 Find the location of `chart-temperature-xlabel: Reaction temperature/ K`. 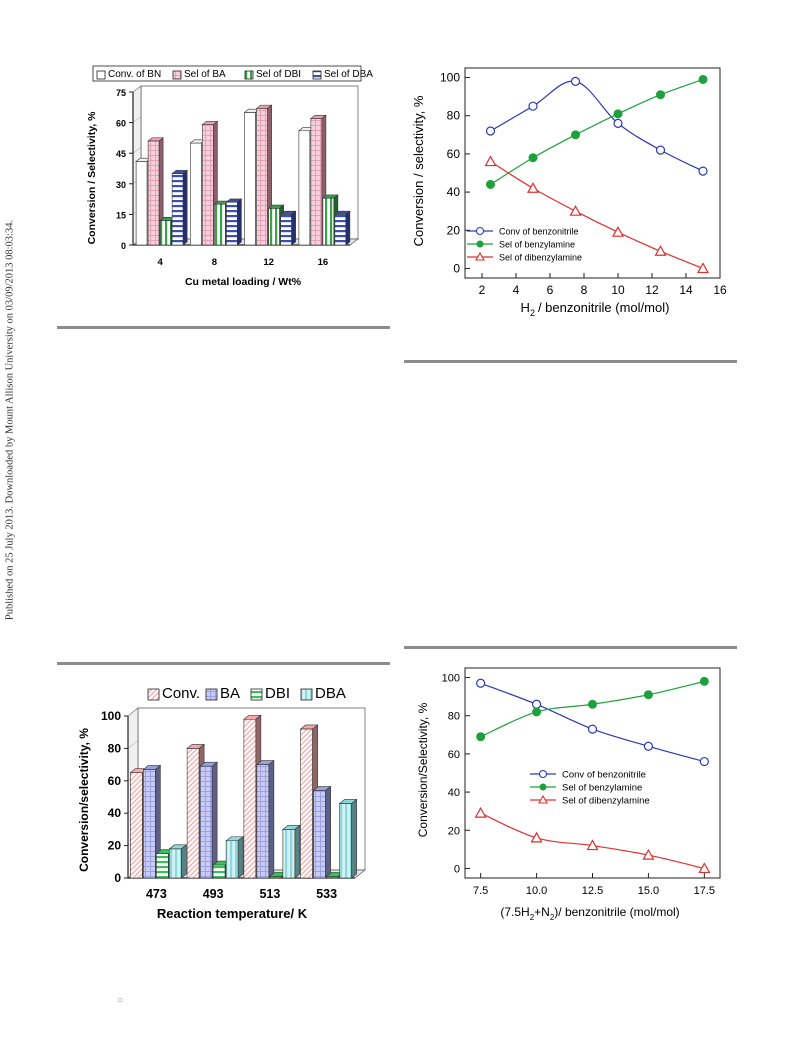

chart-temperature-xlabel: Reaction temperature/ K is located at coordinates (232, 913).